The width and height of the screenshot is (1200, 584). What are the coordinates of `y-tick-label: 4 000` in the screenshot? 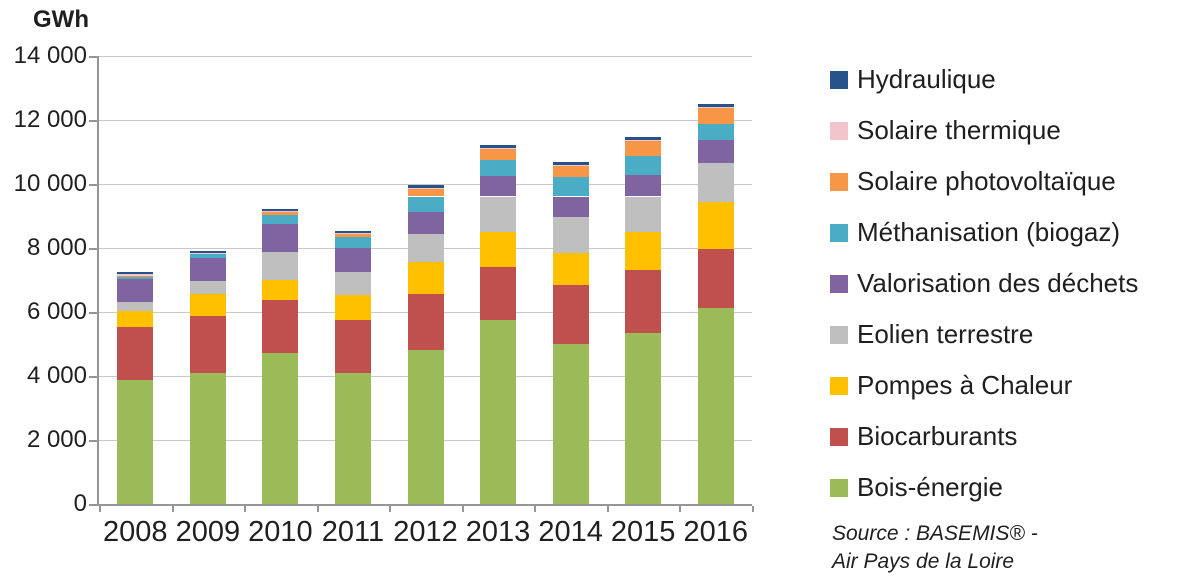 It's located at (56, 375).